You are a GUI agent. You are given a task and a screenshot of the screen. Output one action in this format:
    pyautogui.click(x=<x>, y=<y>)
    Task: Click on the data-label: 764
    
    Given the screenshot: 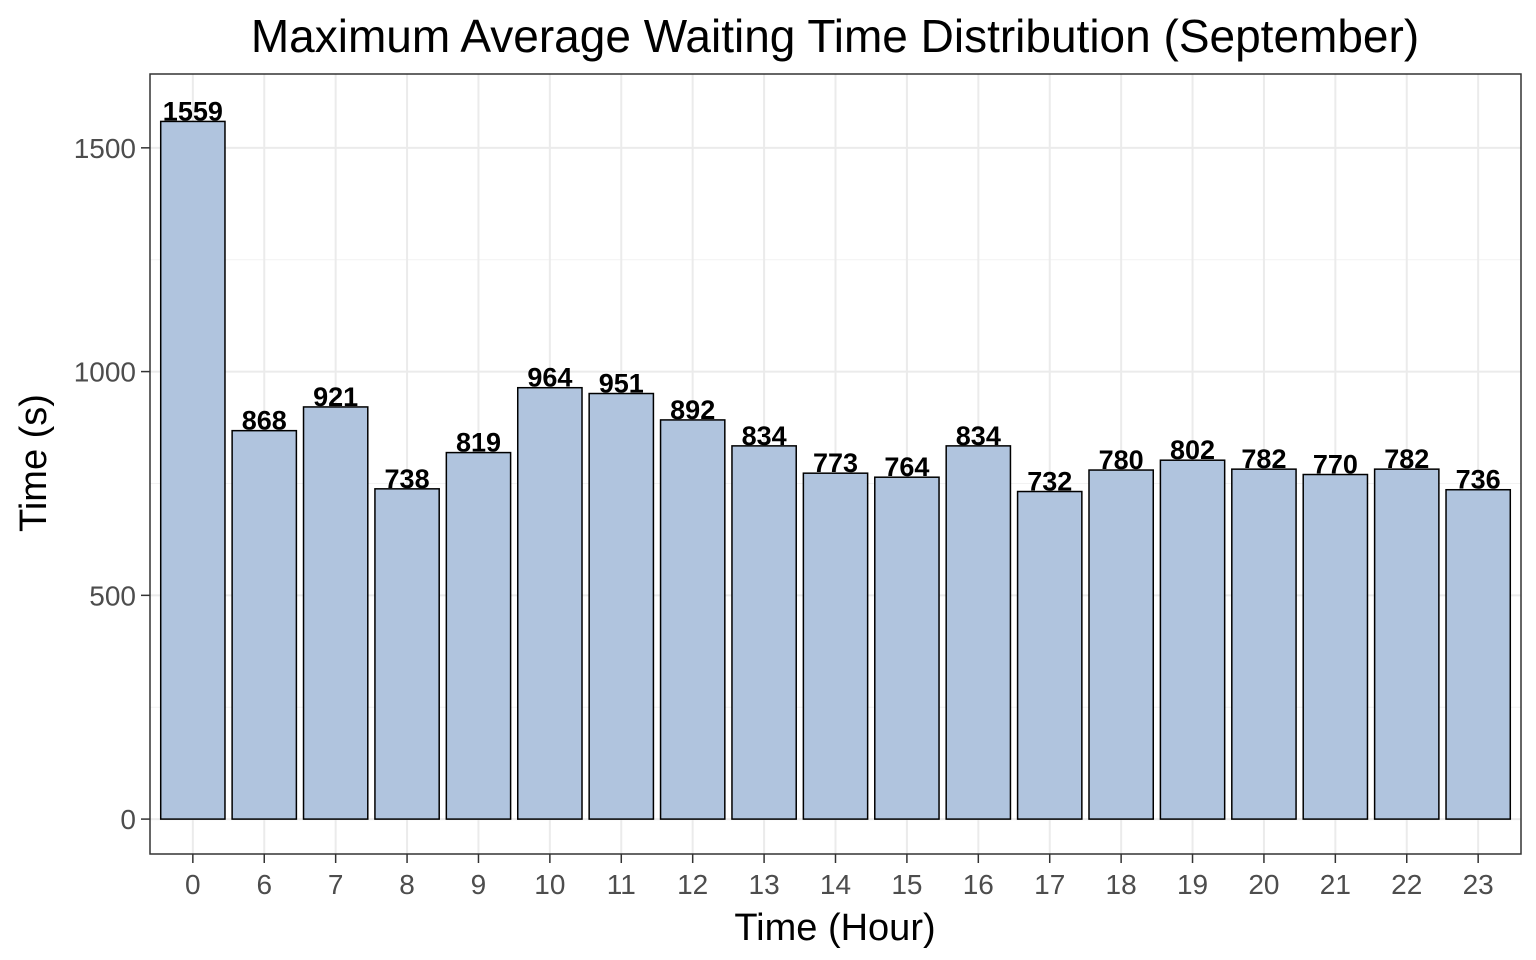 What is the action you would take?
    pyautogui.click(x=906, y=467)
    